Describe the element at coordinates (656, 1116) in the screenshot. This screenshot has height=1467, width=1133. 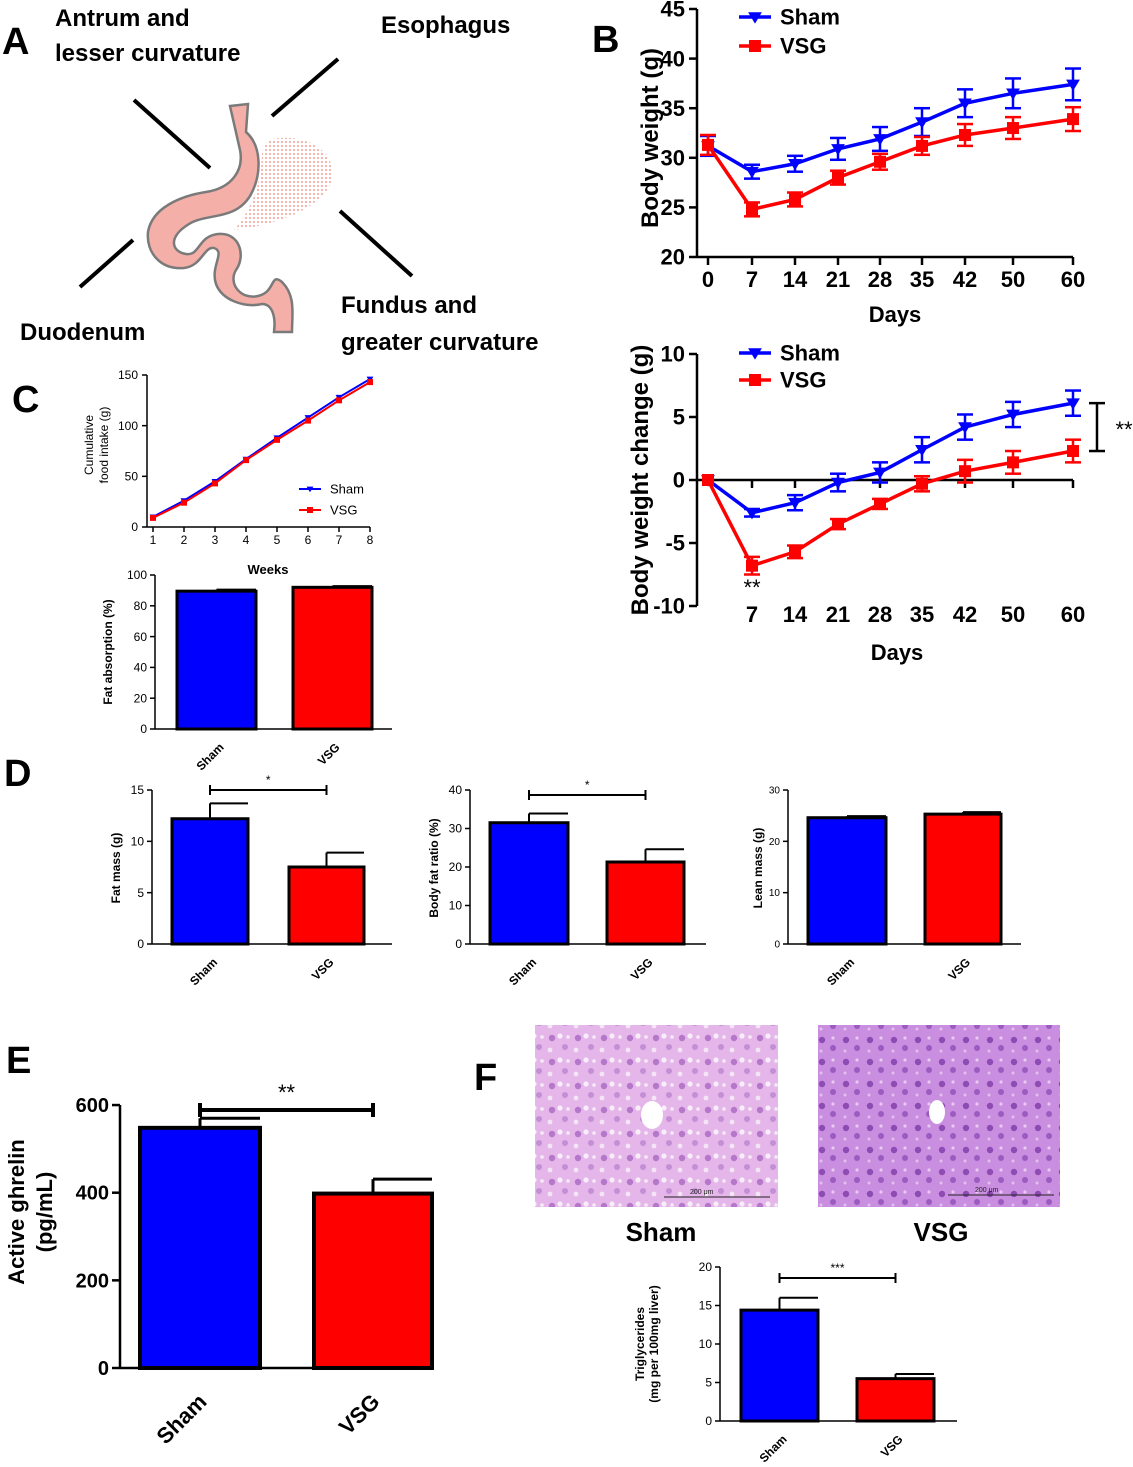
I see `micrograph-sham: 200 μm` at that location.